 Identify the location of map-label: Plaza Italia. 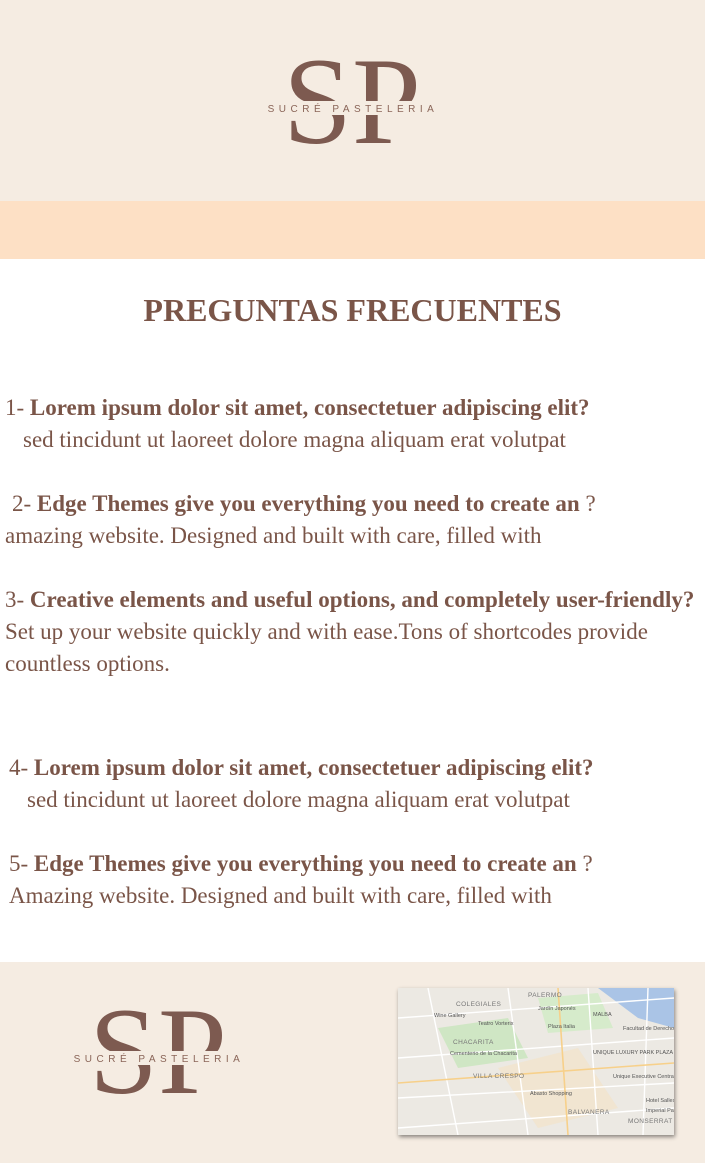
(562, 1027).